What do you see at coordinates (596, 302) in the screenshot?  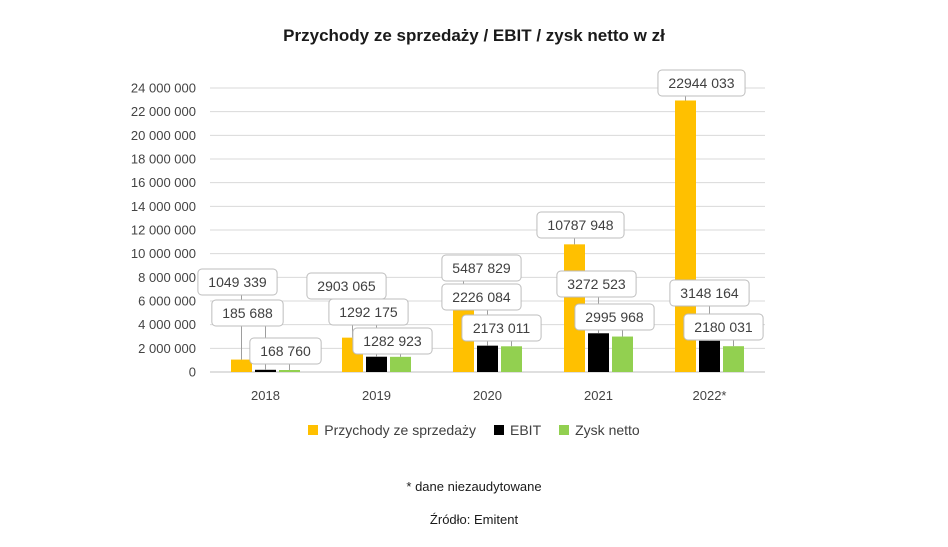 I see `data-label: 3272 523` at bounding box center [596, 302].